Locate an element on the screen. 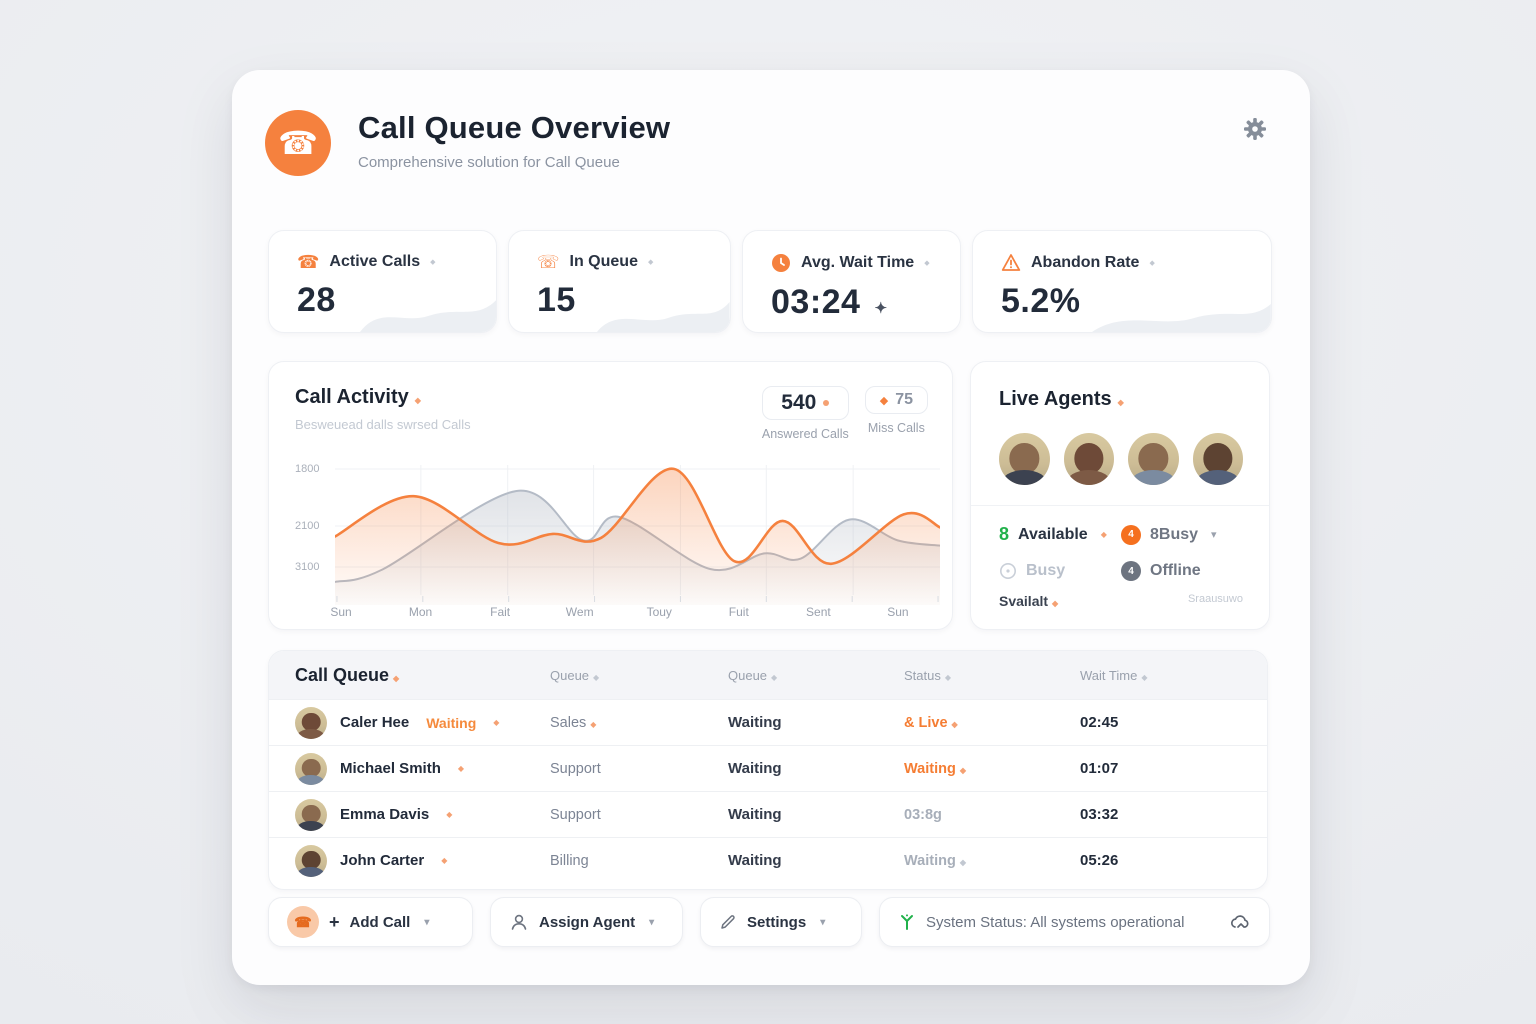  column-header-wait-time: Wait Time ◆ is located at coordinates (1114, 675).